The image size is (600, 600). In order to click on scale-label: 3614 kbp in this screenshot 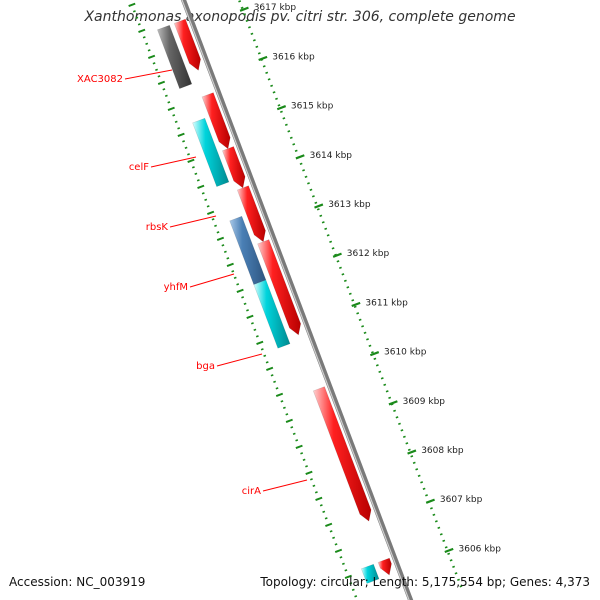, I will do `click(331, 156)`.